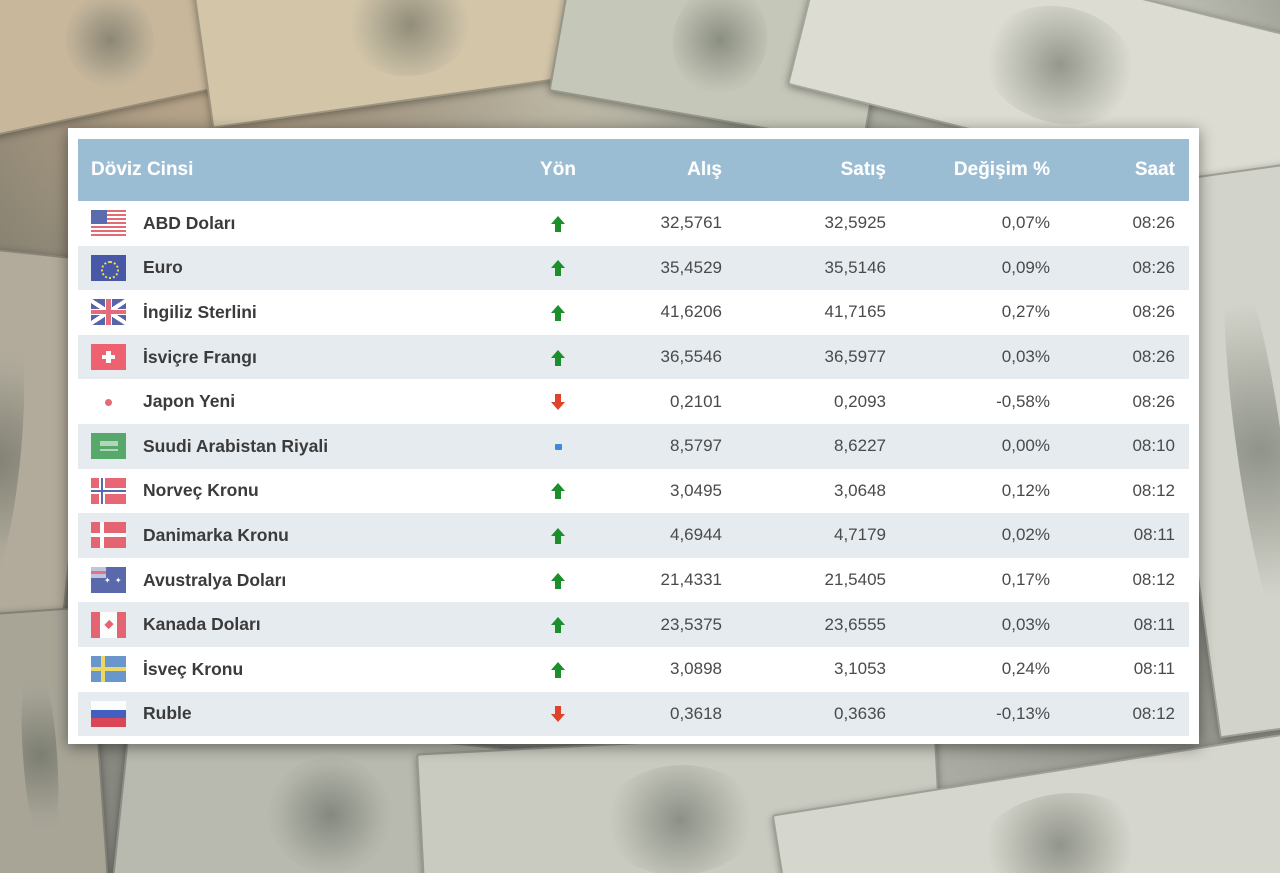 Image resolution: width=1280 pixels, height=873 pixels. What do you see at coordinates (691, 580) in the screenshot?
I see `buy-rate: 21,4331` at bounding box center [691, 580].